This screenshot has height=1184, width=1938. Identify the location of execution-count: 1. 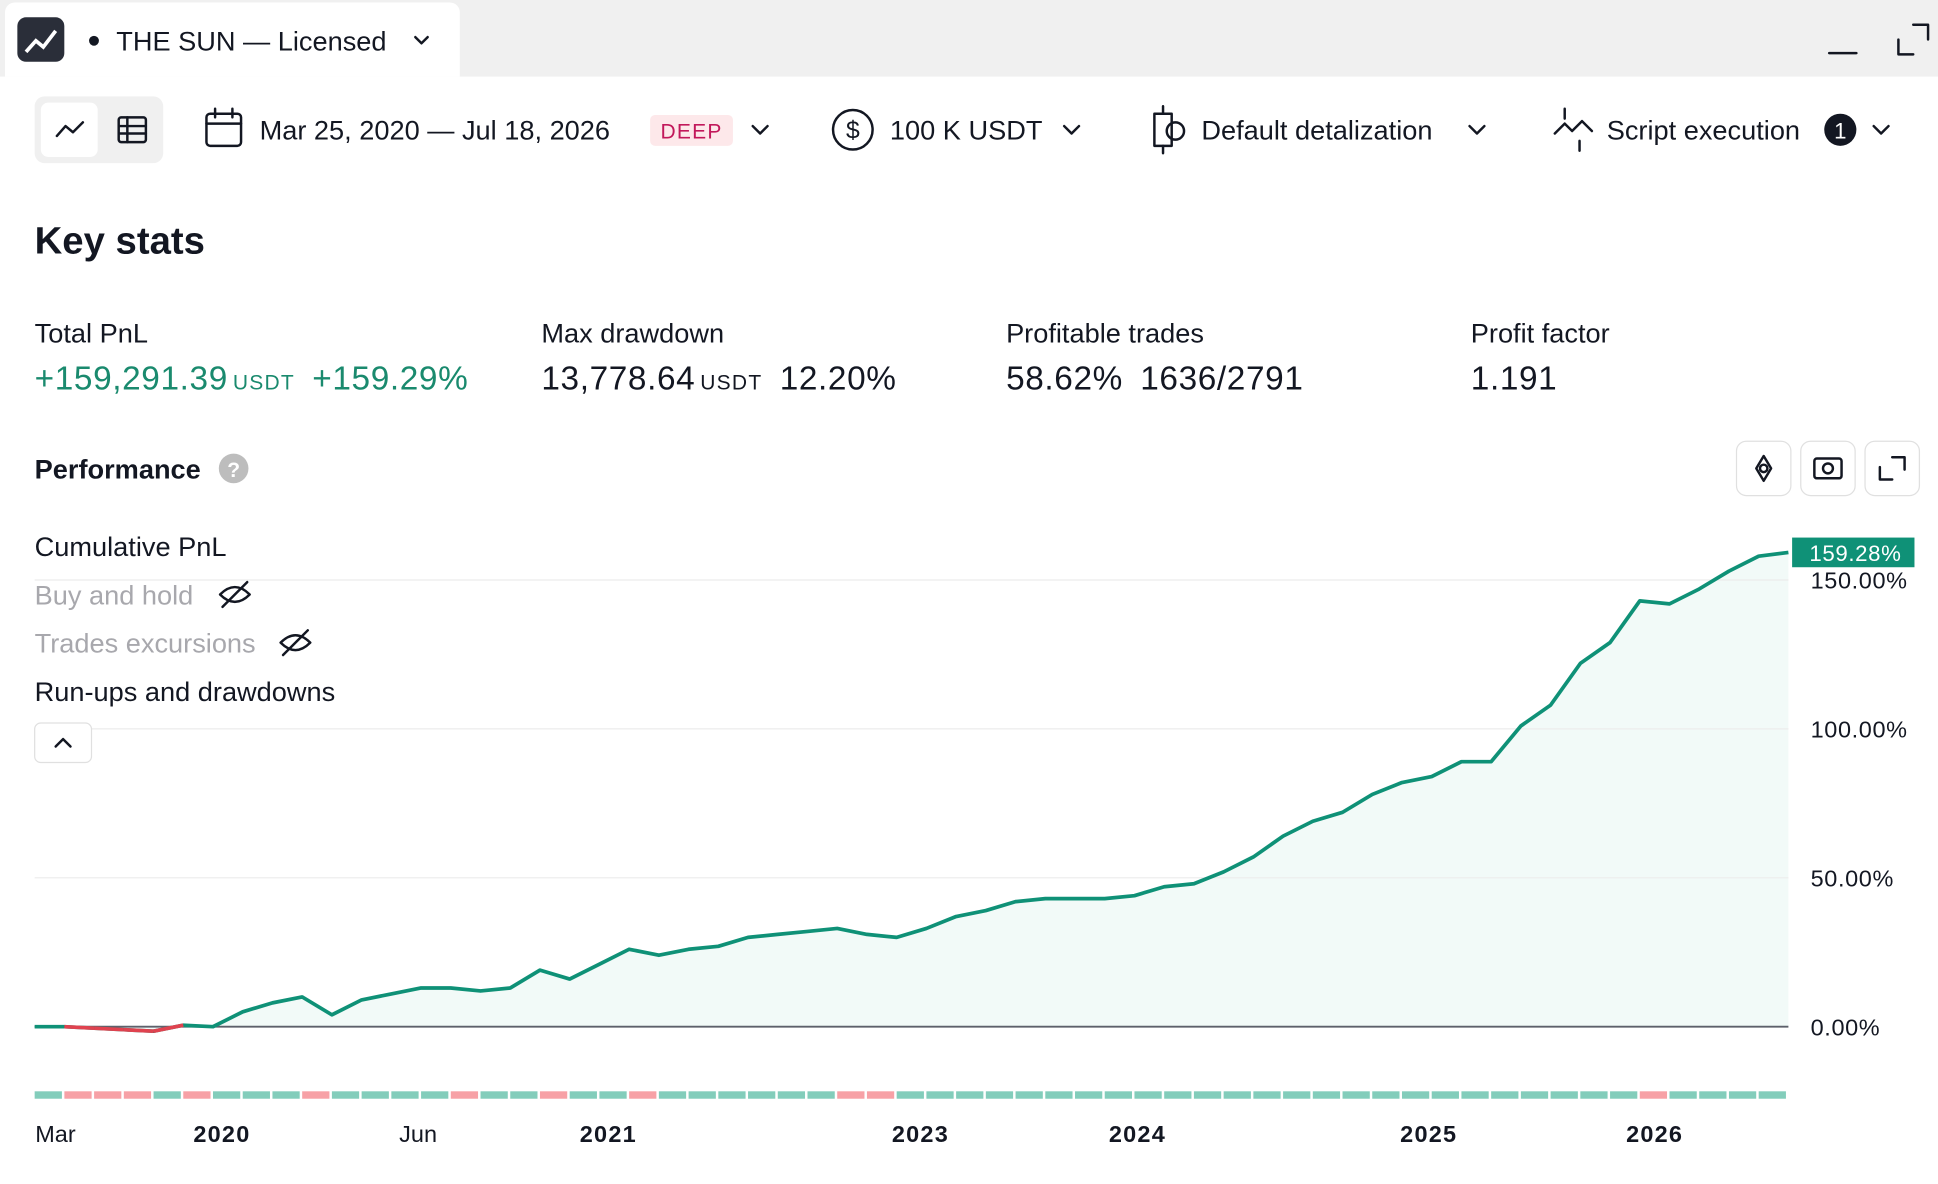
(1840, 130).